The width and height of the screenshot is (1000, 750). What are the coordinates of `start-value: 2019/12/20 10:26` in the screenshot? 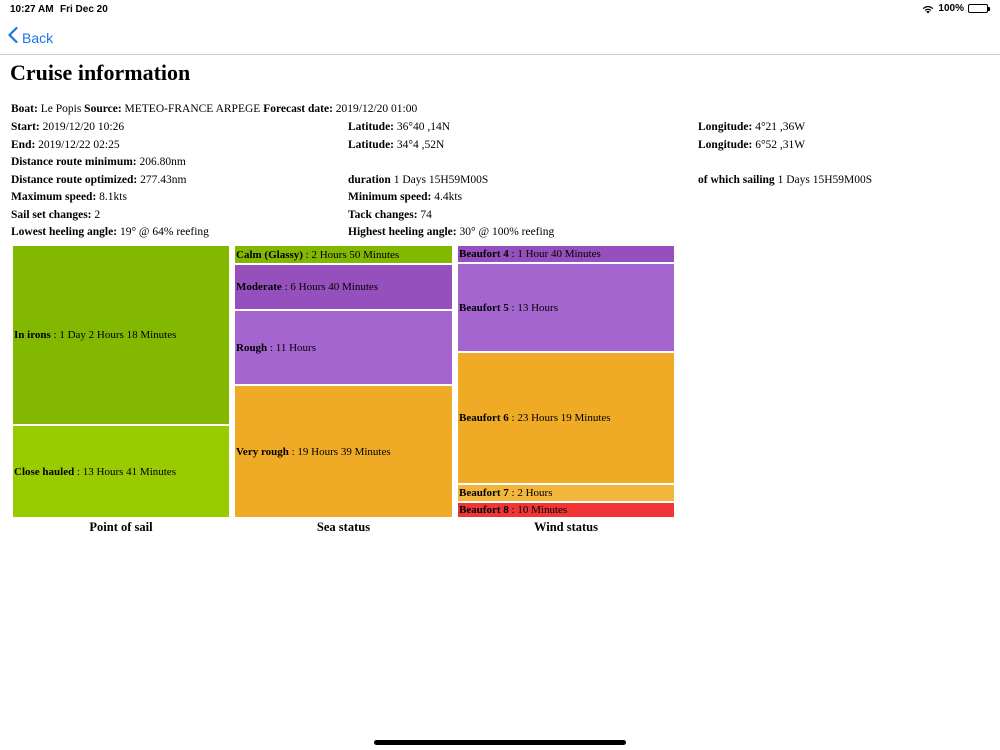 It's located at (83, 127).